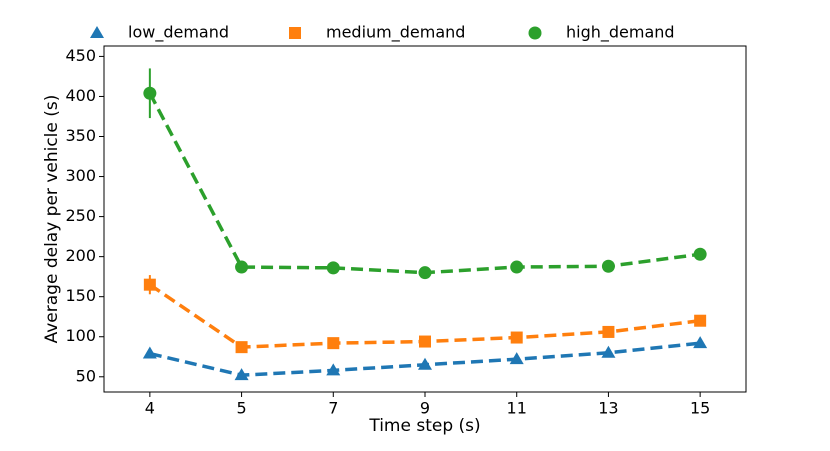 Image resolution: width=830 pixels, height=451 pixels. What do you see at coordinates (241, 408) in the screenshot?
I see `x-tick-label: 5` at bounding box center [241, 408].